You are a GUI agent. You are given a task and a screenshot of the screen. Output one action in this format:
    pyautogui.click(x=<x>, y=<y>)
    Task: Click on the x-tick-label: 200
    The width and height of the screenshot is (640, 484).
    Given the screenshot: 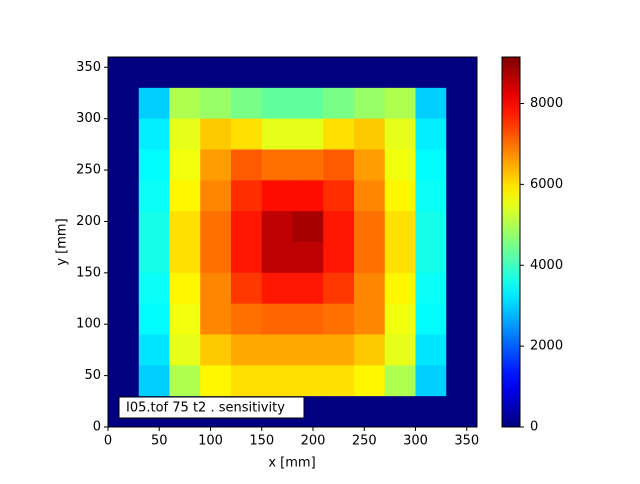 What is the action you would take?
    pyautogui.click(x=313, y=441)
    